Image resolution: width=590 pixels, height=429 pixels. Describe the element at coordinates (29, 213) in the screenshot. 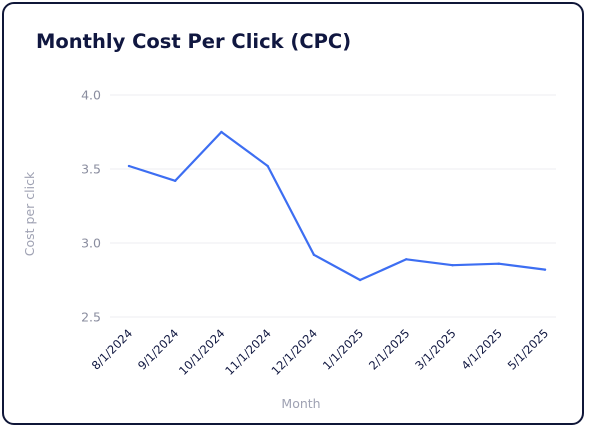

I see `y-axis-title: Cost per click` at that location.